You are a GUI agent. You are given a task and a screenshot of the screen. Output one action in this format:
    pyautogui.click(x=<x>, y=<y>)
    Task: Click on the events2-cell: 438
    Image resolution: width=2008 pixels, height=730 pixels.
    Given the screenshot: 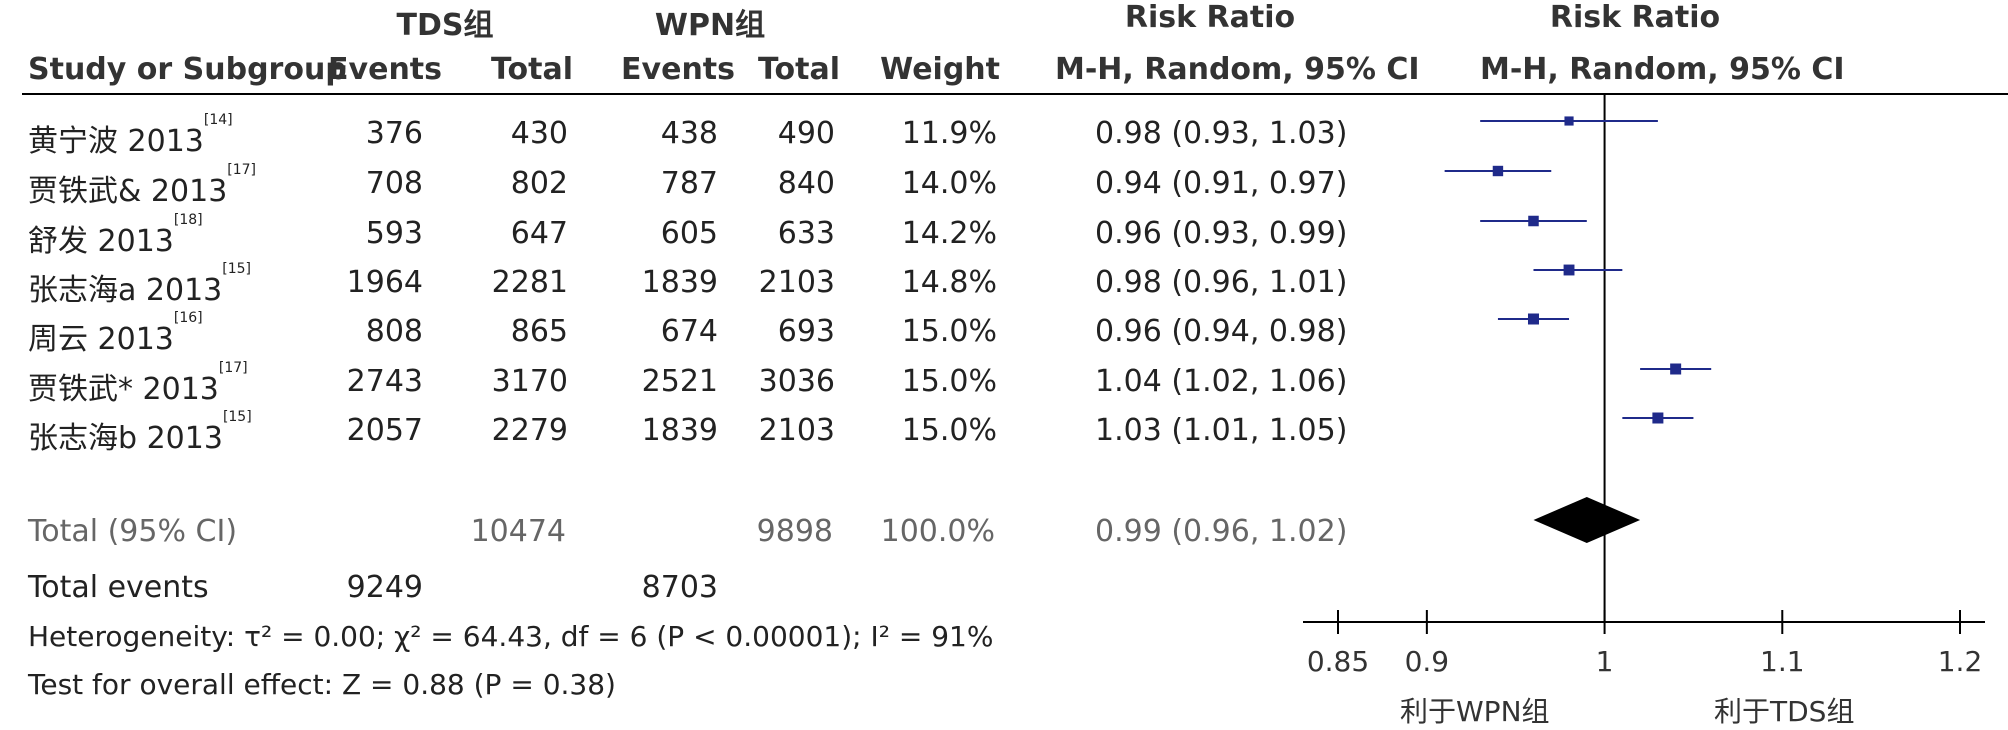 What is the action you would take?
    pyautogui.click(x=689, y=133)
    